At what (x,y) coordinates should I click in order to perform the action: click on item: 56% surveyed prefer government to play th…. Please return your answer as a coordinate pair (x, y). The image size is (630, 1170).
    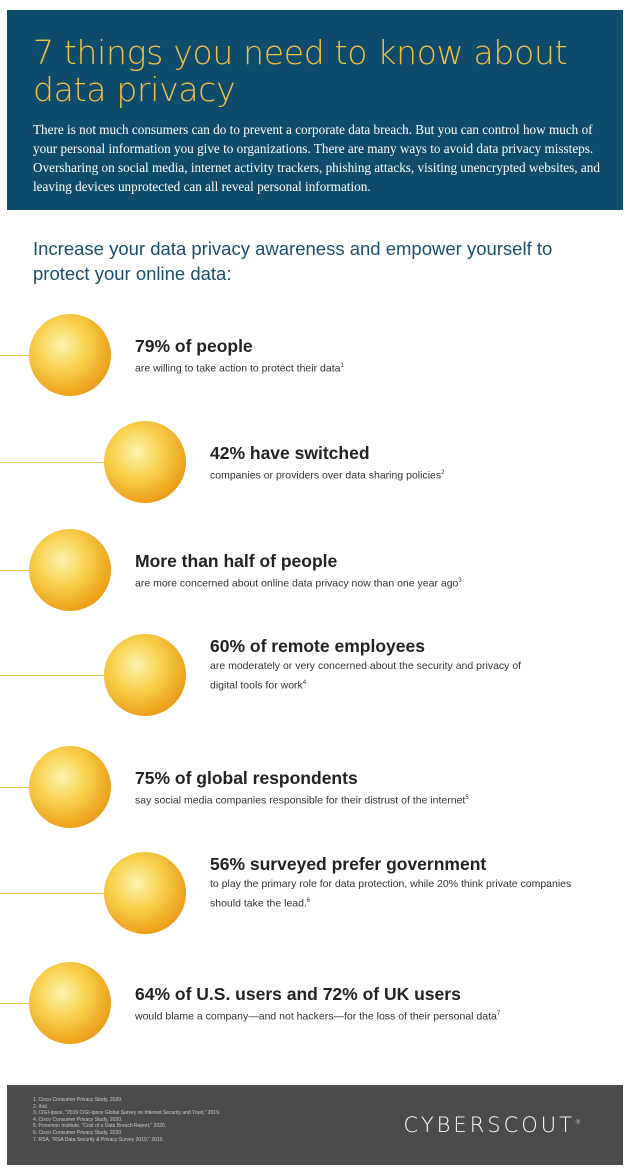
    Looking at the image, I should click on (315, 897).